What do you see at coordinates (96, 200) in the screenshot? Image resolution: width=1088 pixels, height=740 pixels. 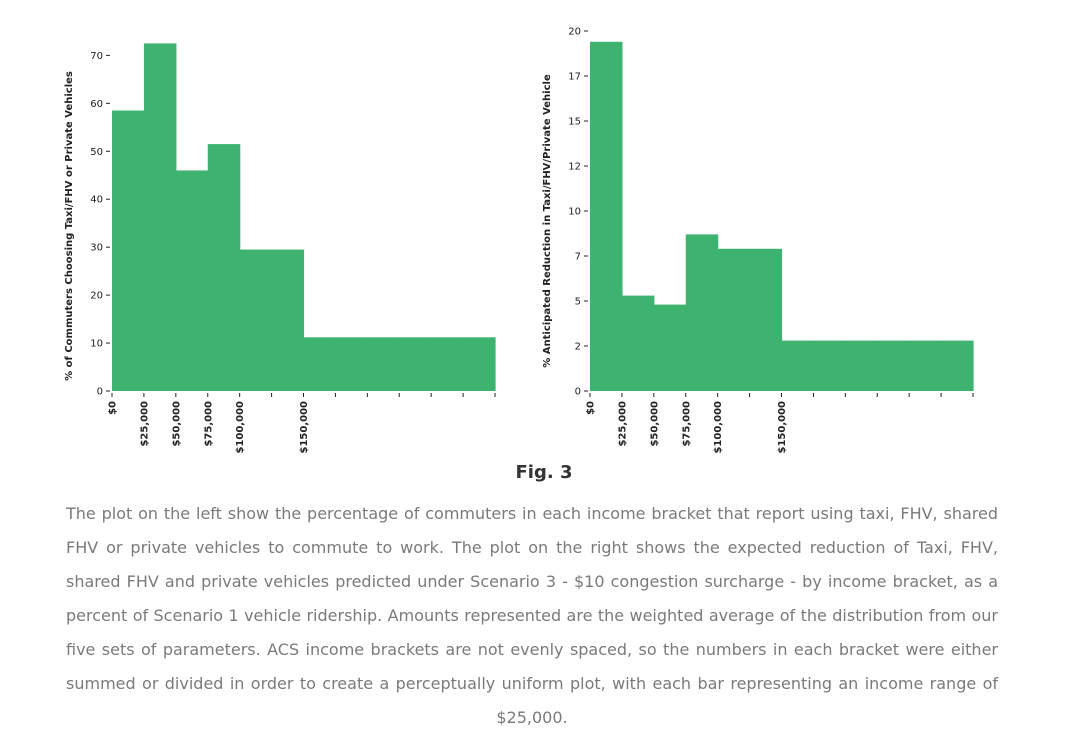 I see `y-tick-label: 40` at bounding box center [96, 200].